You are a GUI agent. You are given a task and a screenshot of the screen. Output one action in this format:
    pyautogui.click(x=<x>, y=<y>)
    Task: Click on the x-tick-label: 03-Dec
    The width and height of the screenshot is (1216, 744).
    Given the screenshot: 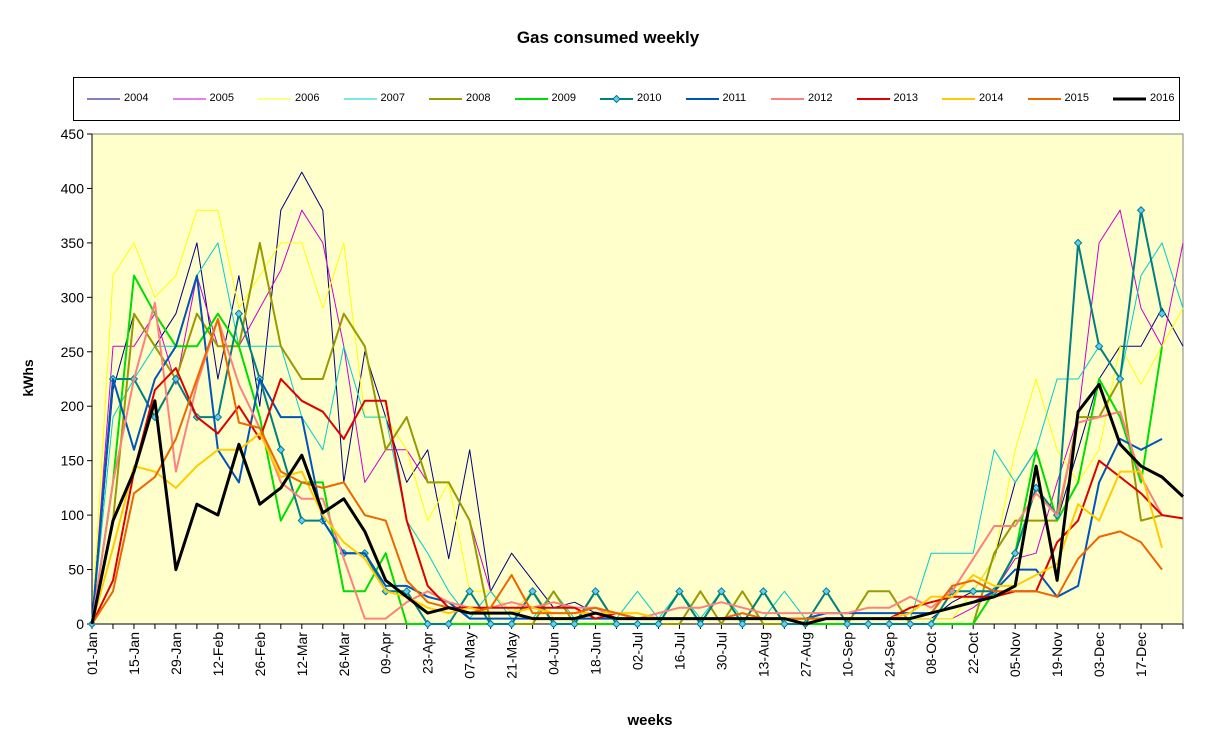 What is the action you would take?
    pyautogui.click(x=1099, y=654)
    